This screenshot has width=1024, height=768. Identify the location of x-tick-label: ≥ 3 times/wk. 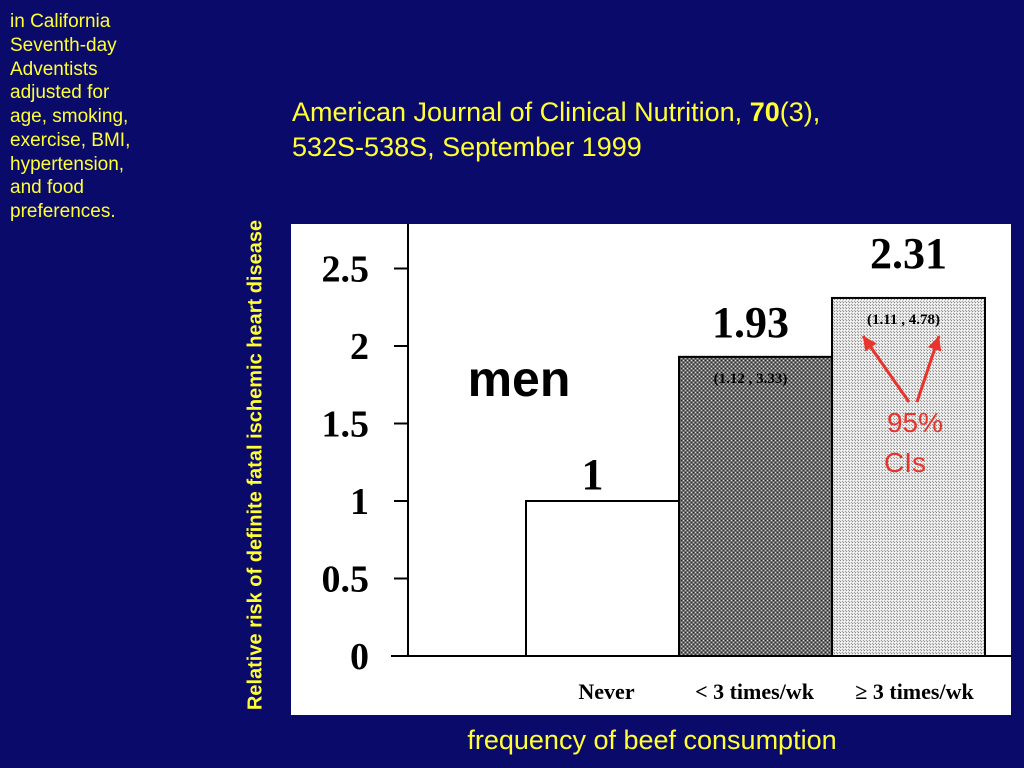
(914, 691).